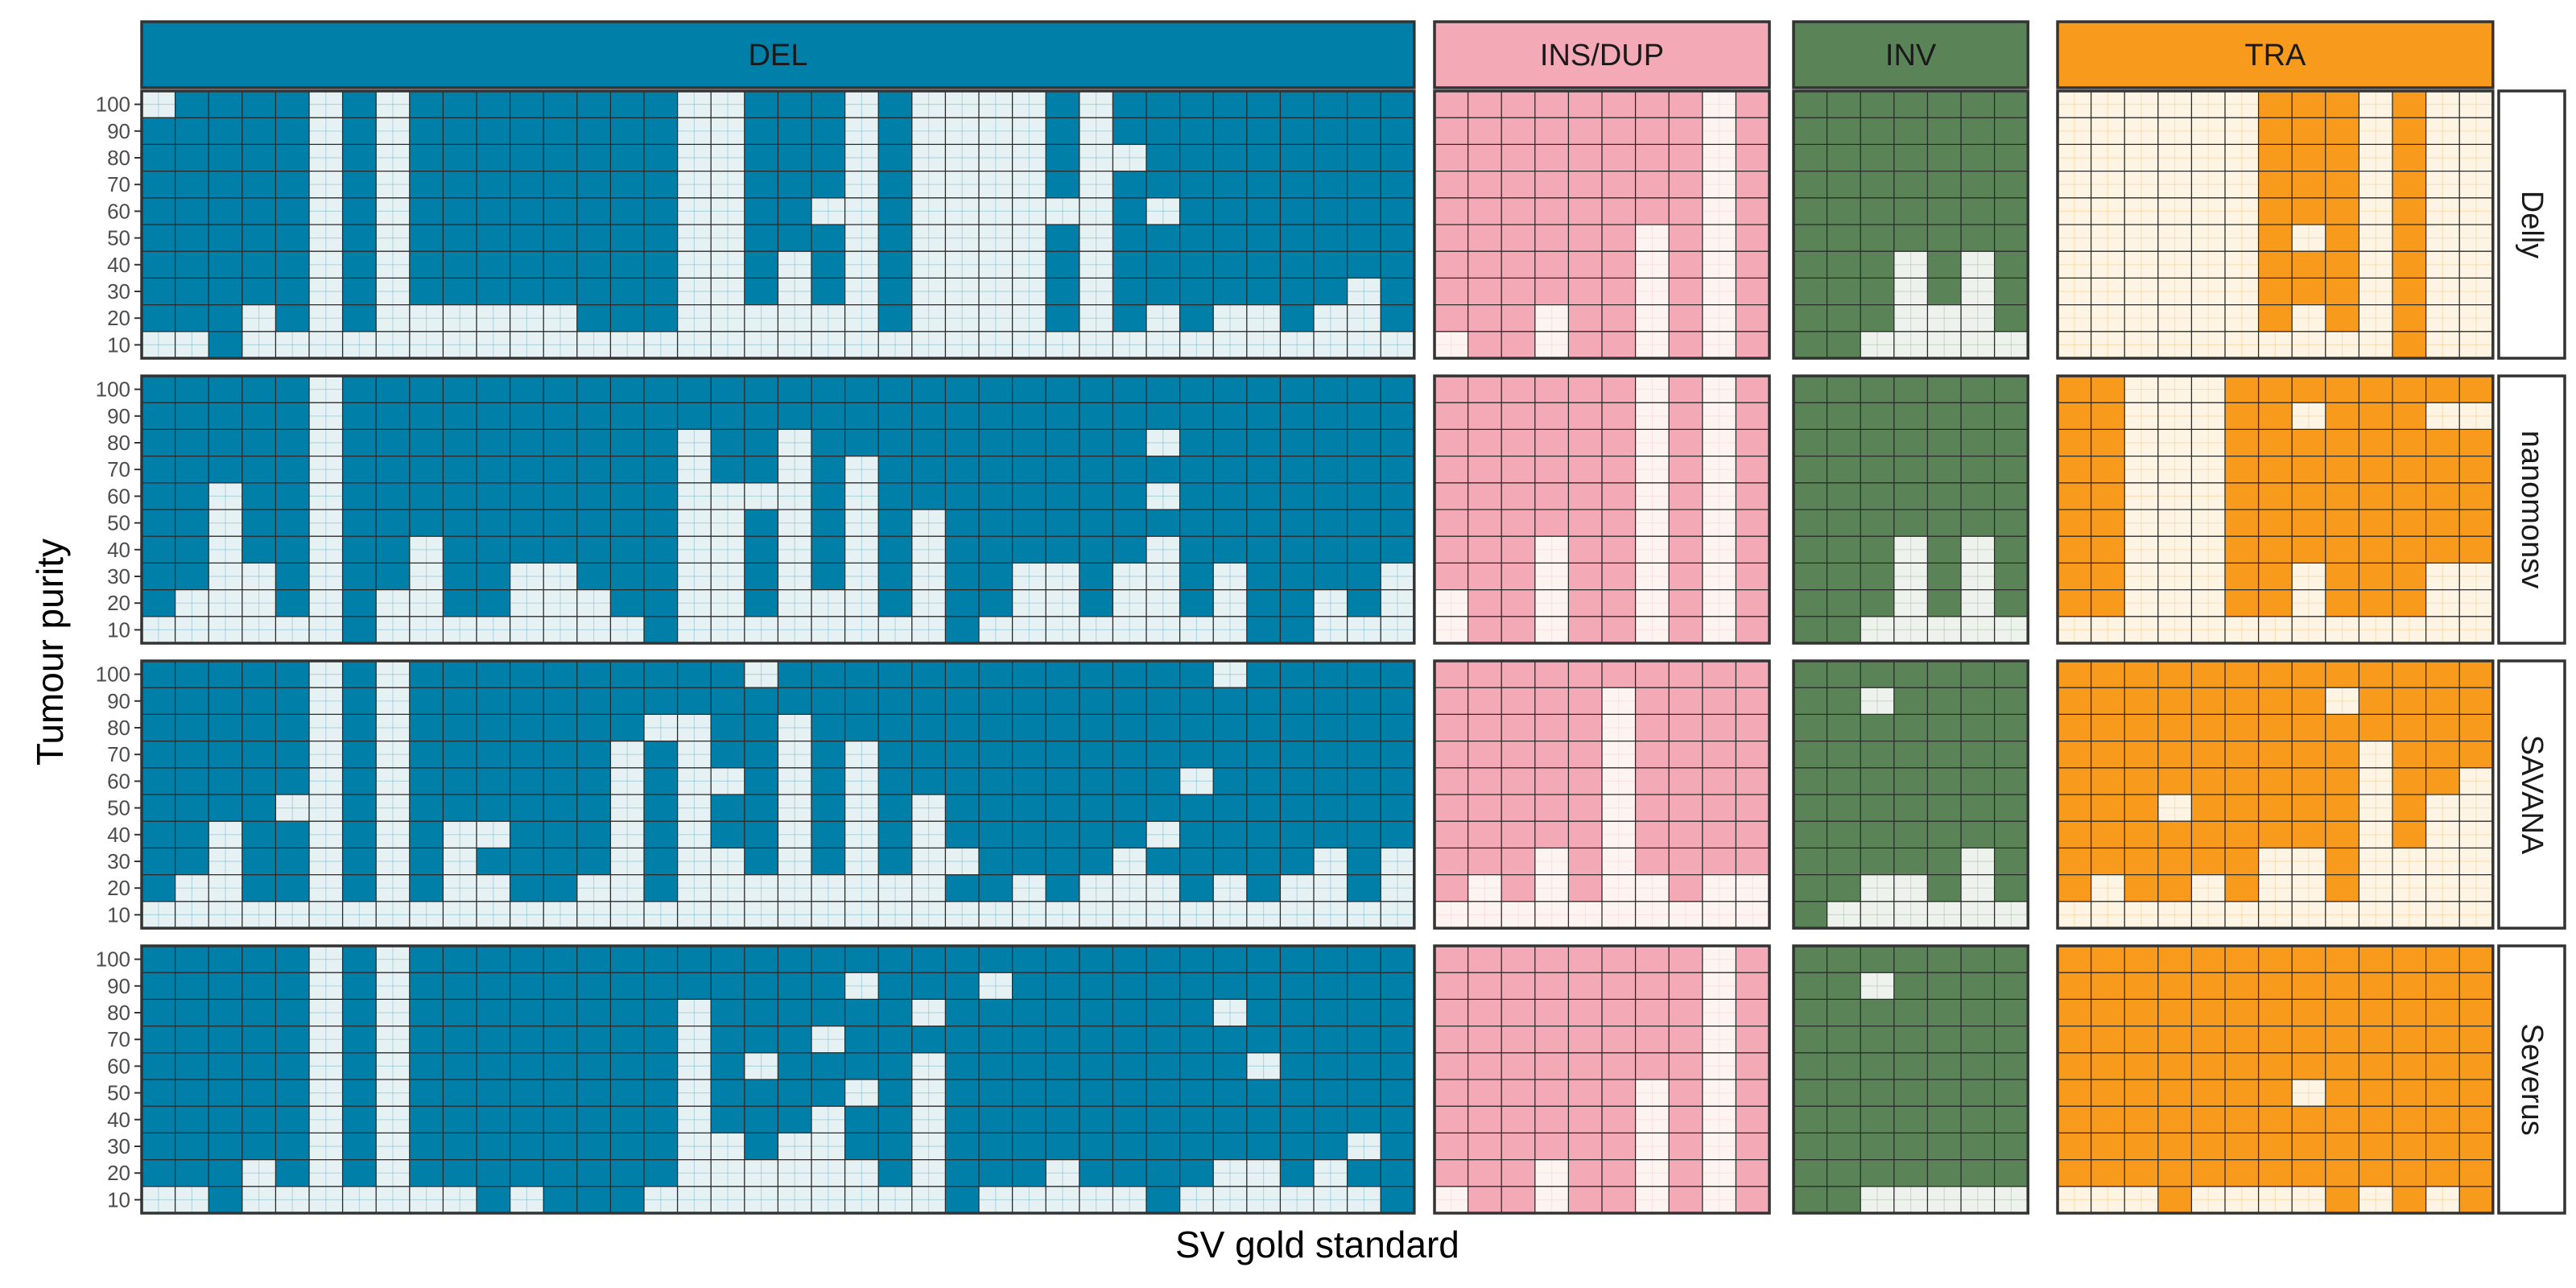 This screenshot has width=2576, height=1288. What do you see at coordinates (118, 1093) in the screenshot?
I see `y-tick-label: 50` at bounding box center [118, 1093].